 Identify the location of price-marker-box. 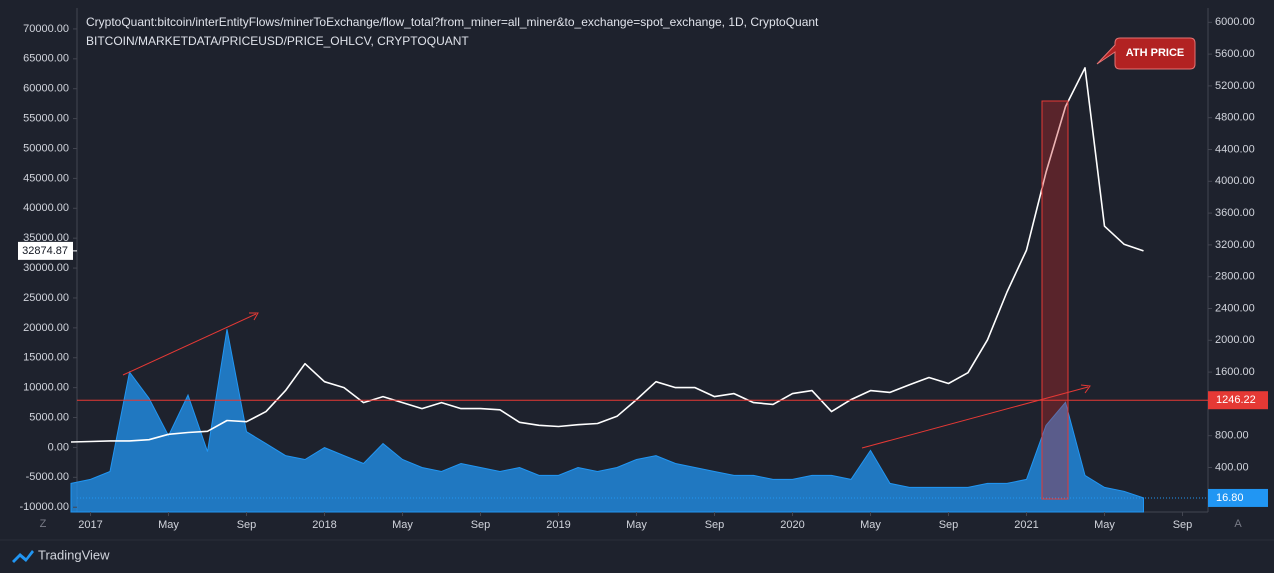
(45, 250).